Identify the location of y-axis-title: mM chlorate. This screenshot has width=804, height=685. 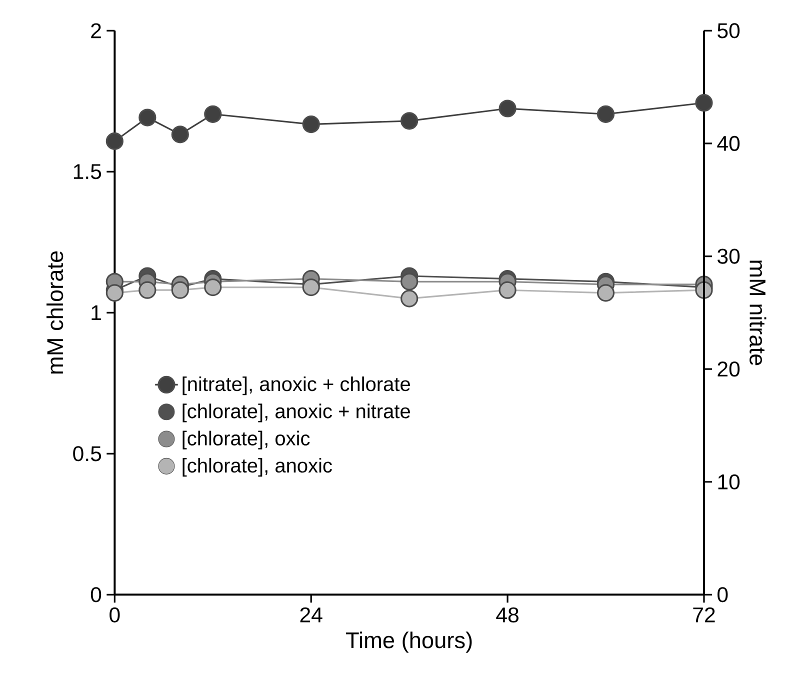
(55, 312).